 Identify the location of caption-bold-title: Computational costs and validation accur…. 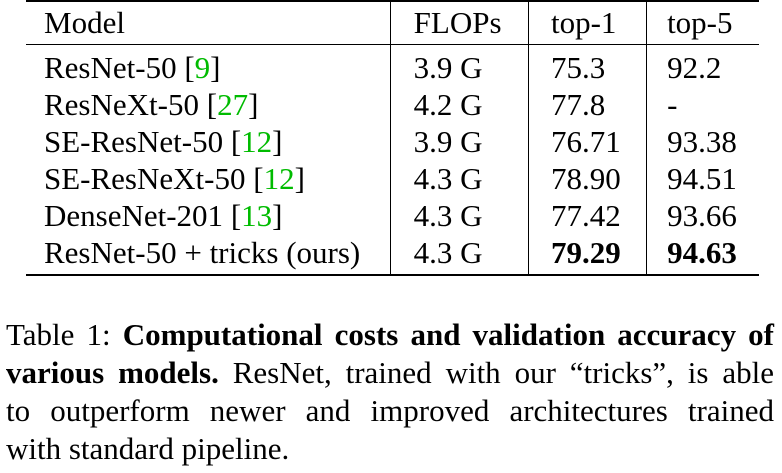
(448, 334).